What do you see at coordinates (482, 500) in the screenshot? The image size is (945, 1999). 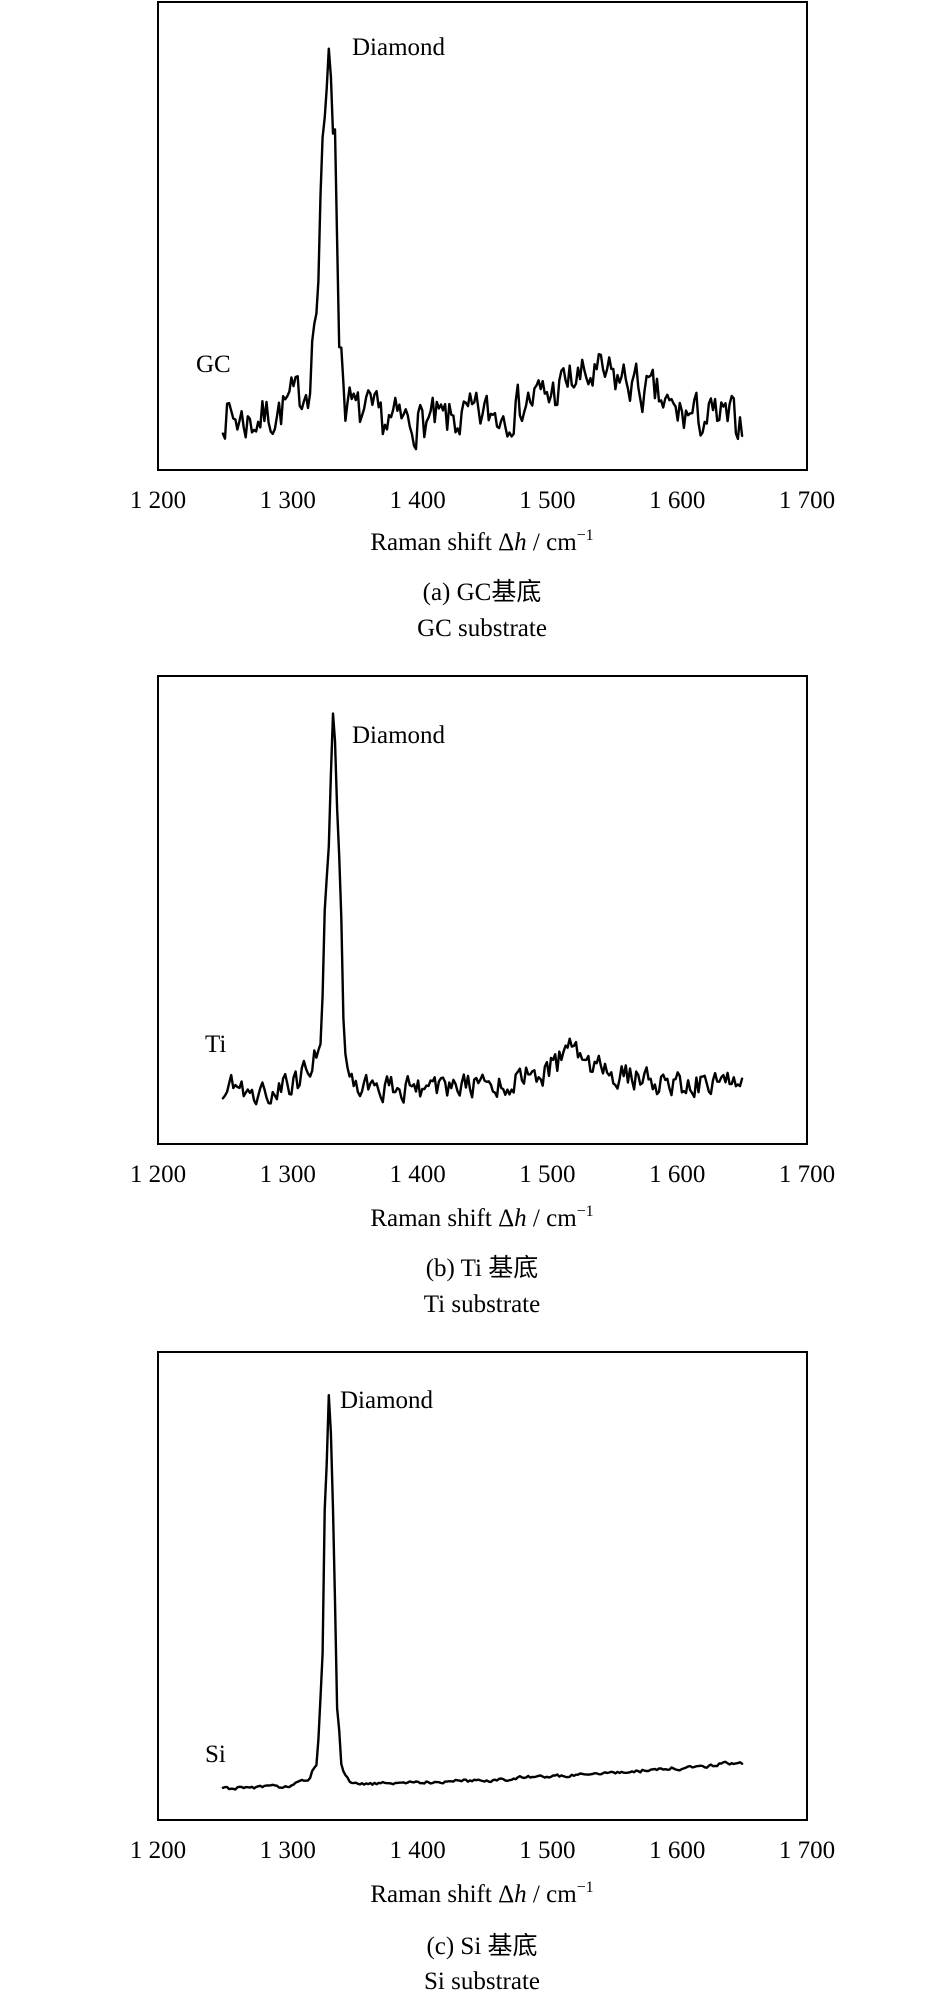 I see `panel-a-x-tick-labels: 1 200 1 300 1 400 1 500 1 600 1 700` at bounding box center [482, 500].